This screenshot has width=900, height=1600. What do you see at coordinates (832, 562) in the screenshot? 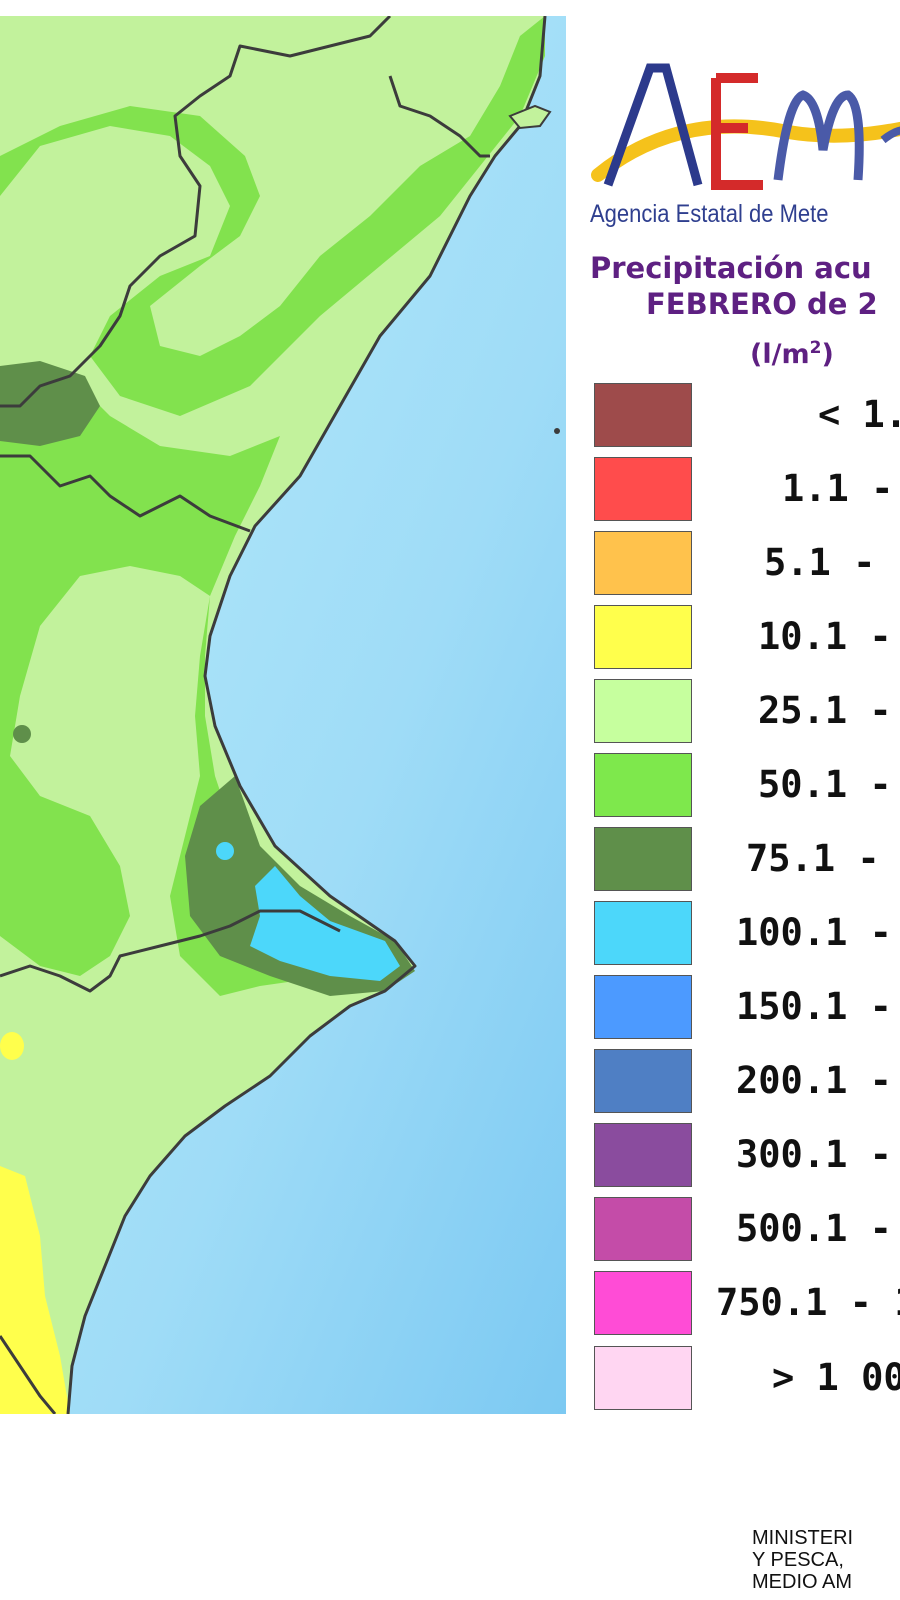
I see `legend-label: 5.1 - 1` at bounding box center [832, 562].